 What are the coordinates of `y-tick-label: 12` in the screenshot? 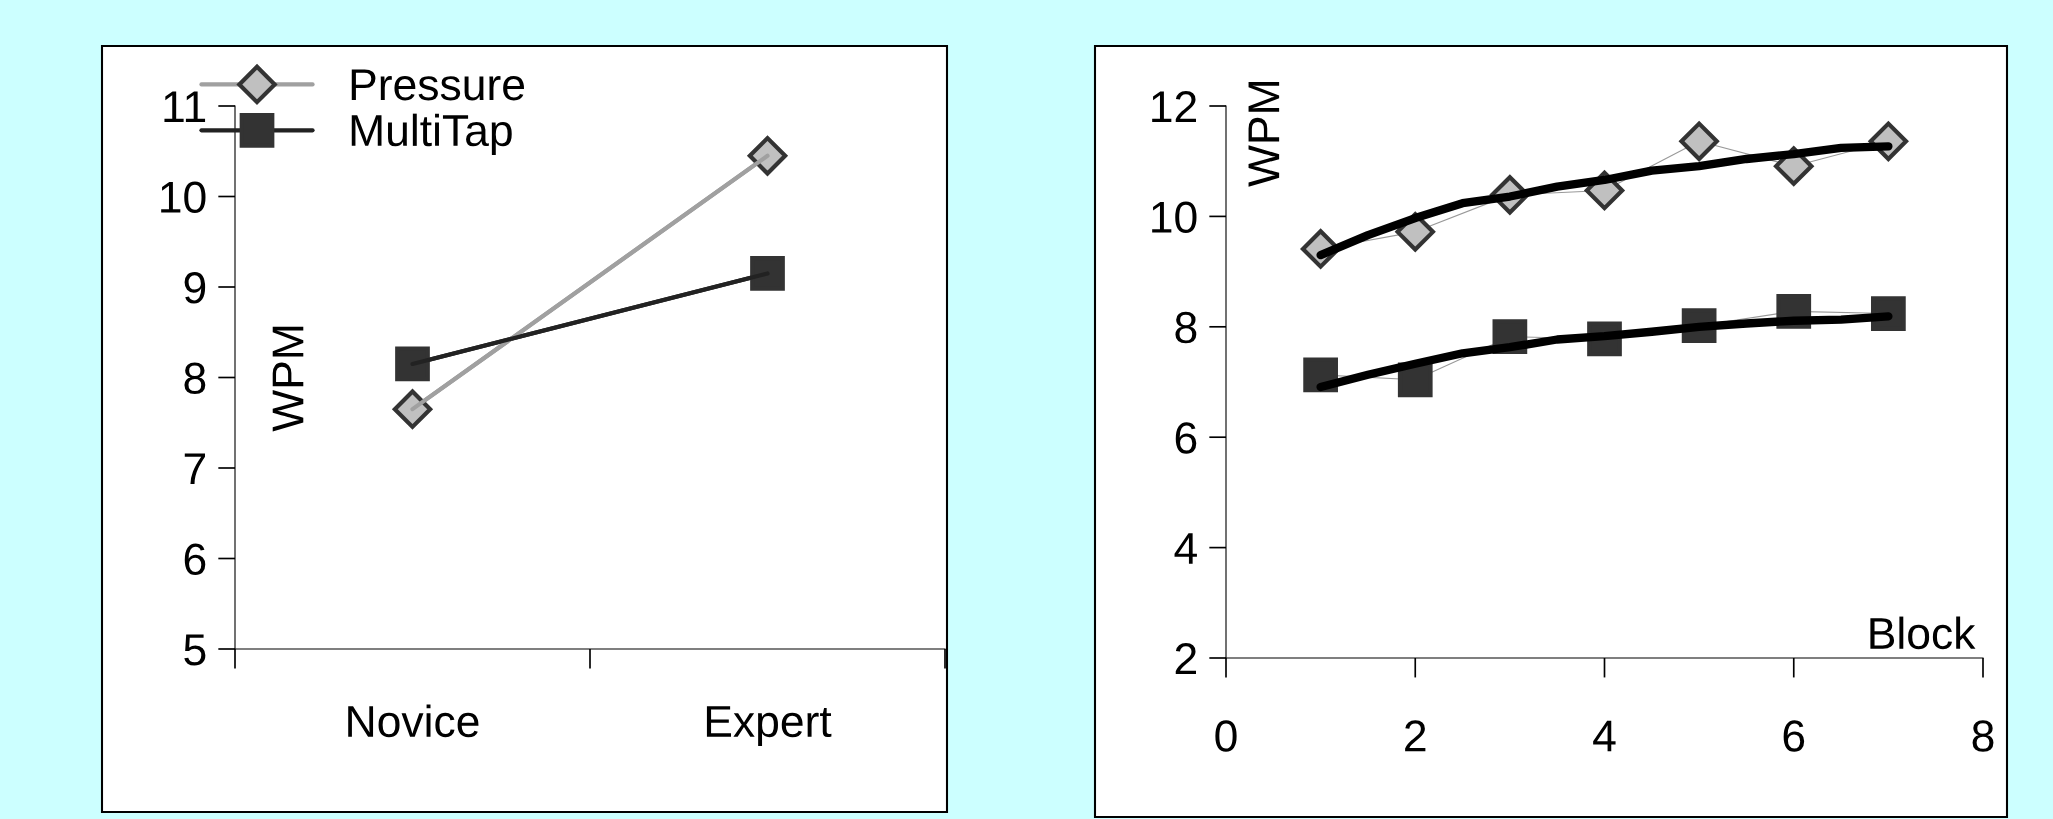 It's located at (1174, 107).